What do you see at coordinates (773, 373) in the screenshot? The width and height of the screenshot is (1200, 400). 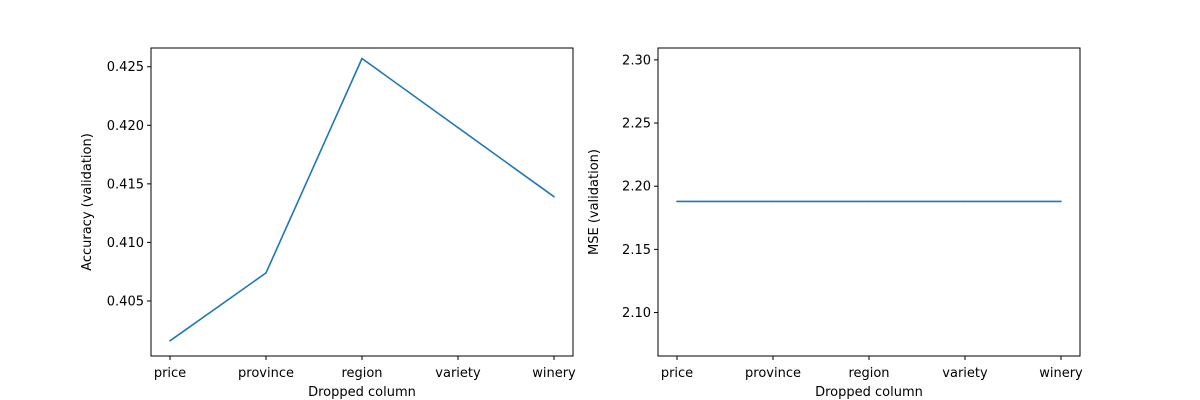 I see `mse-xtick-label-province: province` at bounding box center [773, 373].